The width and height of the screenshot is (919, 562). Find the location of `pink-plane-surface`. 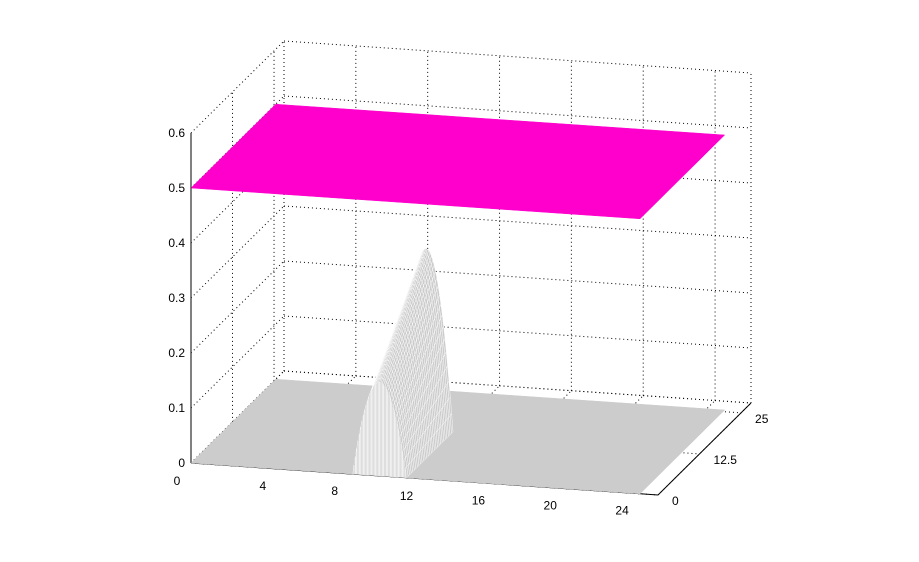

pink-plane-surface is located at coordinates (458, 161).